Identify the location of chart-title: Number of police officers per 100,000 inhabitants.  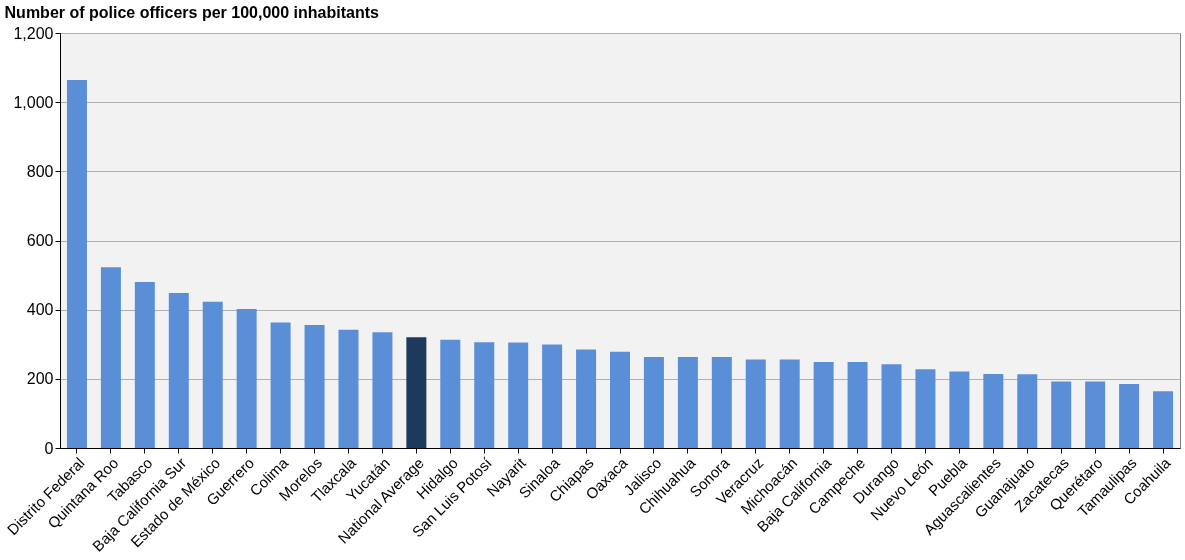
(191, 12).